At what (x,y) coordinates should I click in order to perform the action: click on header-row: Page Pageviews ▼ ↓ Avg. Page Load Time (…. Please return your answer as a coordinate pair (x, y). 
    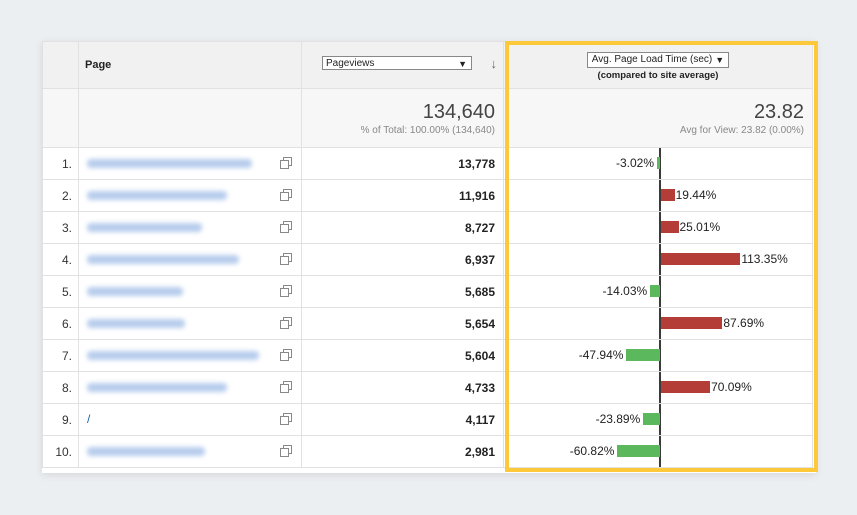
    Looking at the image, I should click on (427, 65).